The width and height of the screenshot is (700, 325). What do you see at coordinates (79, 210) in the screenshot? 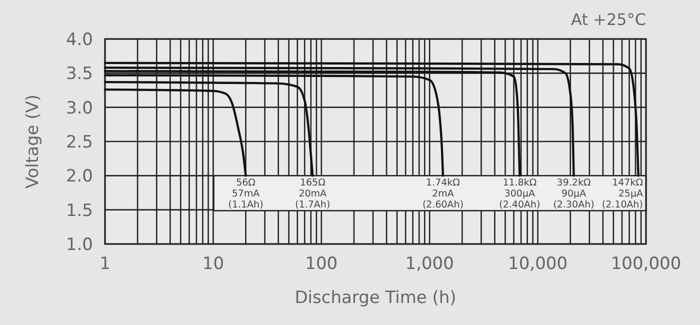
I see `y-tick-label: 1.5` at bounding box center [79, 210].